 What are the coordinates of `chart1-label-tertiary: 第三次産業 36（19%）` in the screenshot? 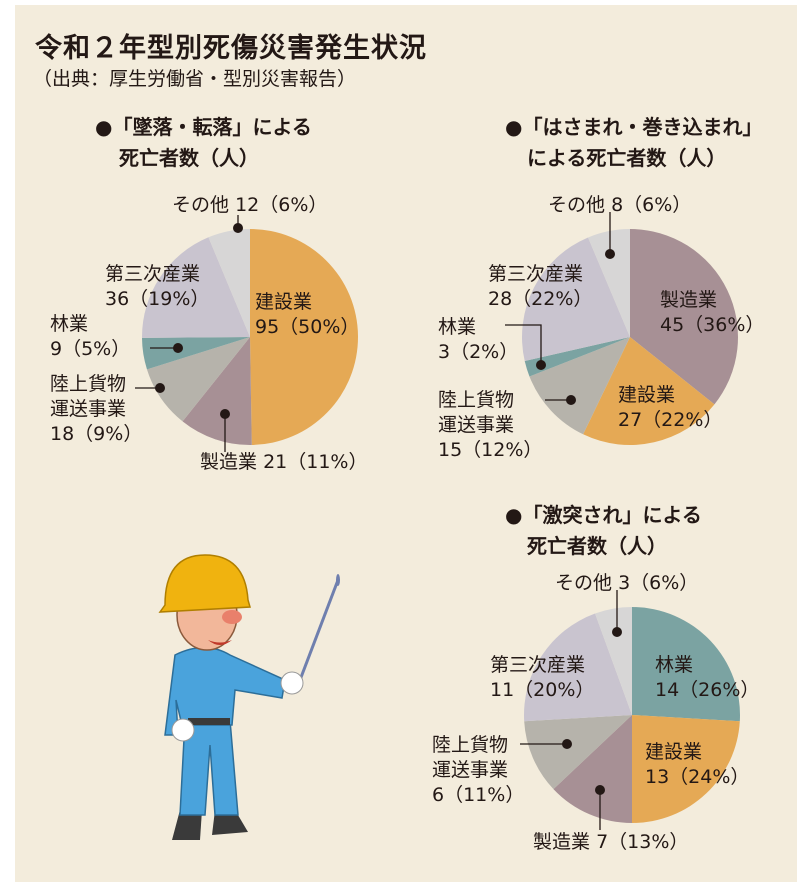 It's located at (157, 286).